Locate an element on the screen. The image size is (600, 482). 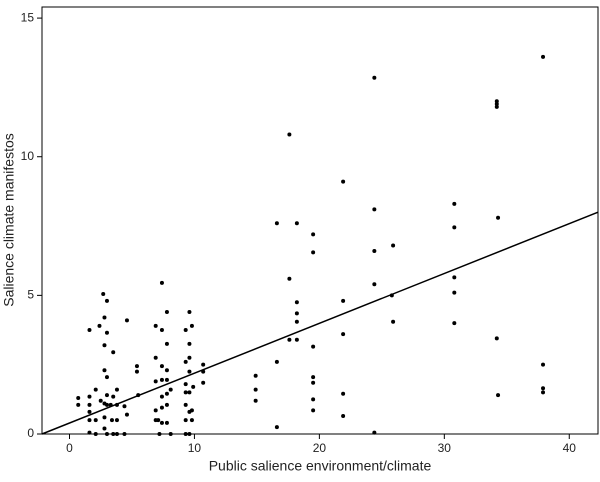
y-axis-title: Salience climate manifestos is located at coordinates (9, 220).